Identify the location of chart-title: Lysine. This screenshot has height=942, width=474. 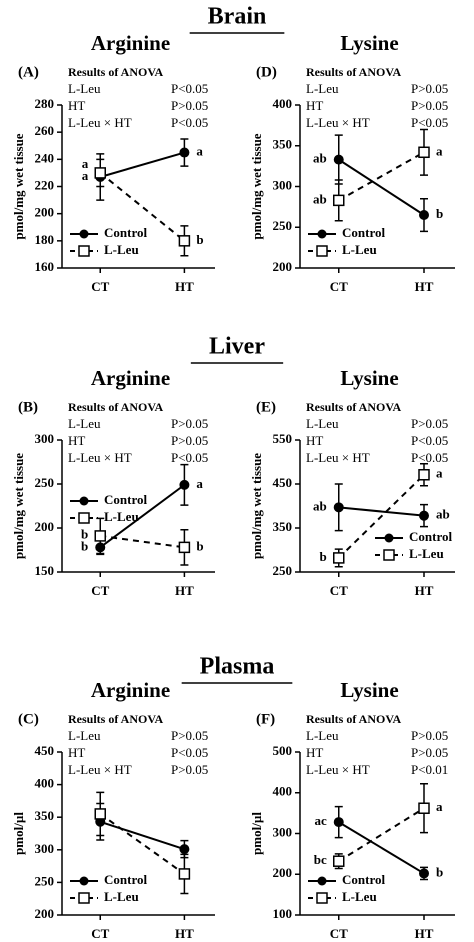
(369, 690).